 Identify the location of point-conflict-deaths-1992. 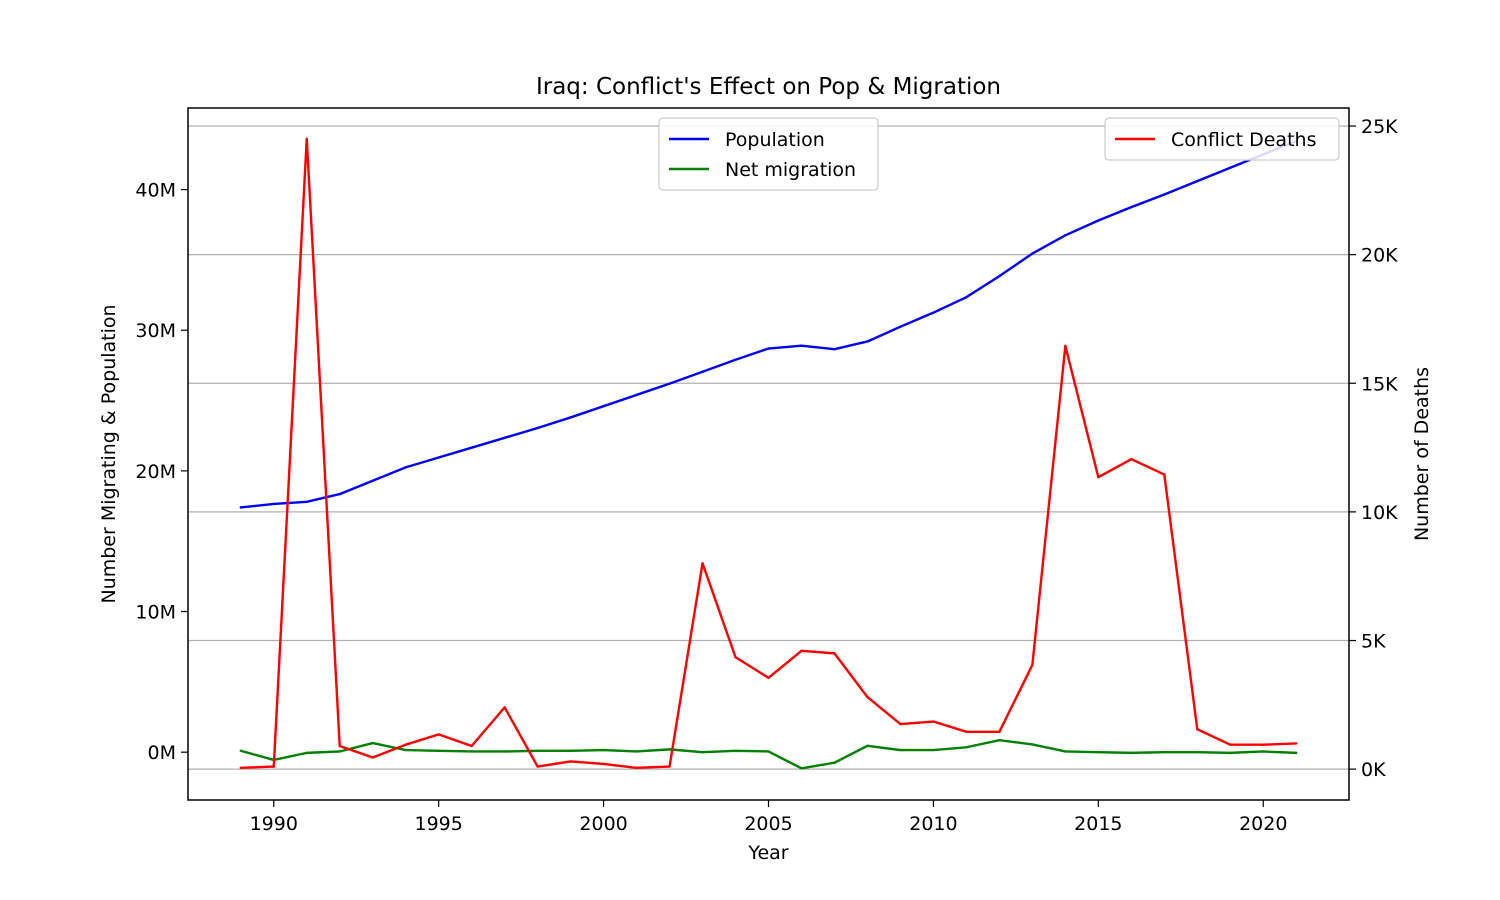
(339, 746).